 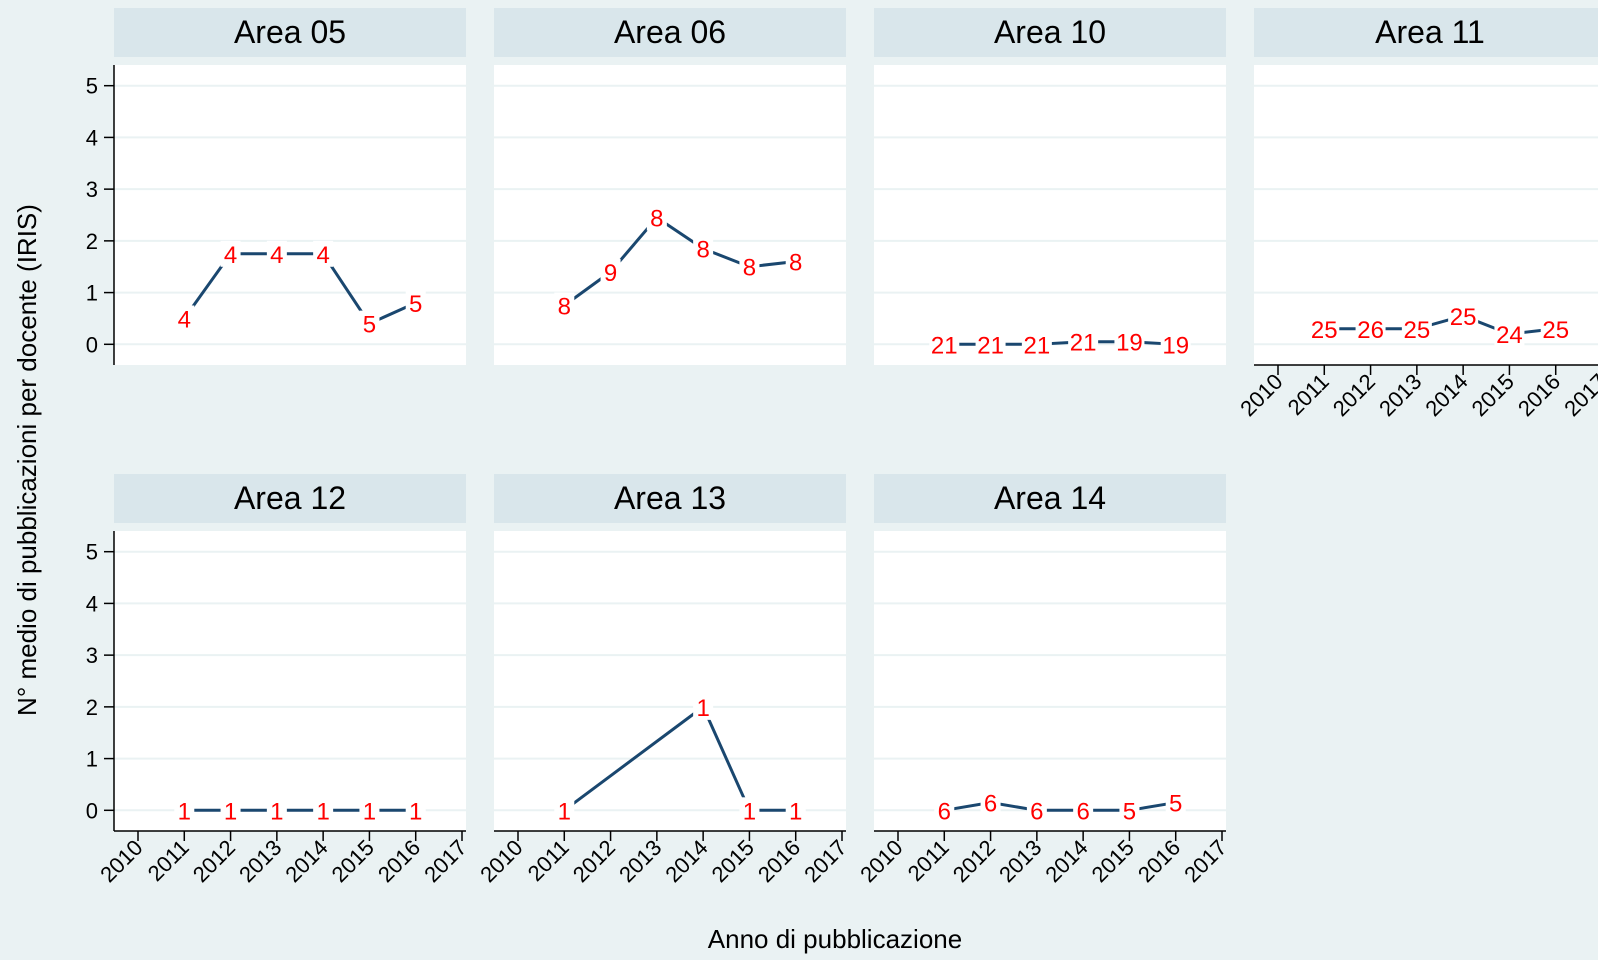 What do you see at coordinates (1129, 343) in the screenshot?
I see `point-label: 19` at bounding box center [1129, 343].